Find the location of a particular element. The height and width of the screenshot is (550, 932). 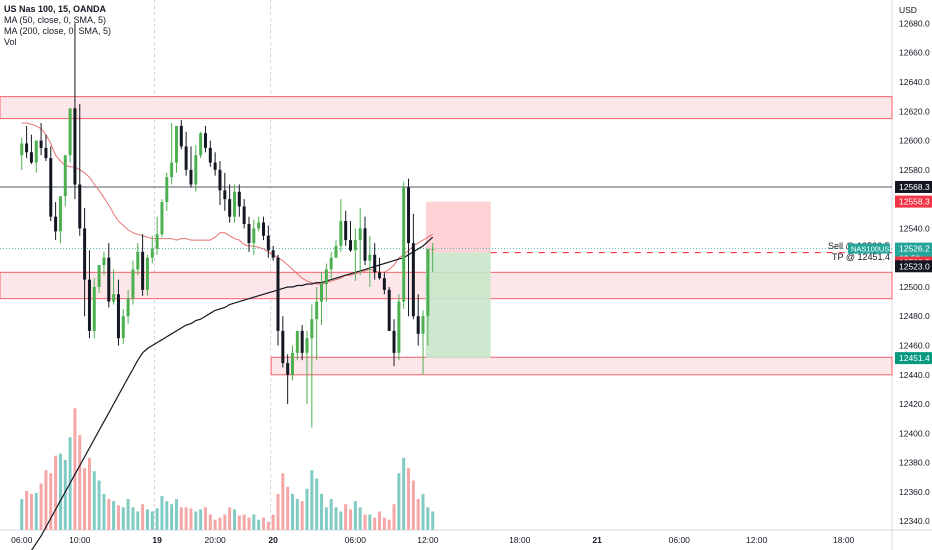

price-tick-label: 12400.0 is located at coordinates (914, 433).